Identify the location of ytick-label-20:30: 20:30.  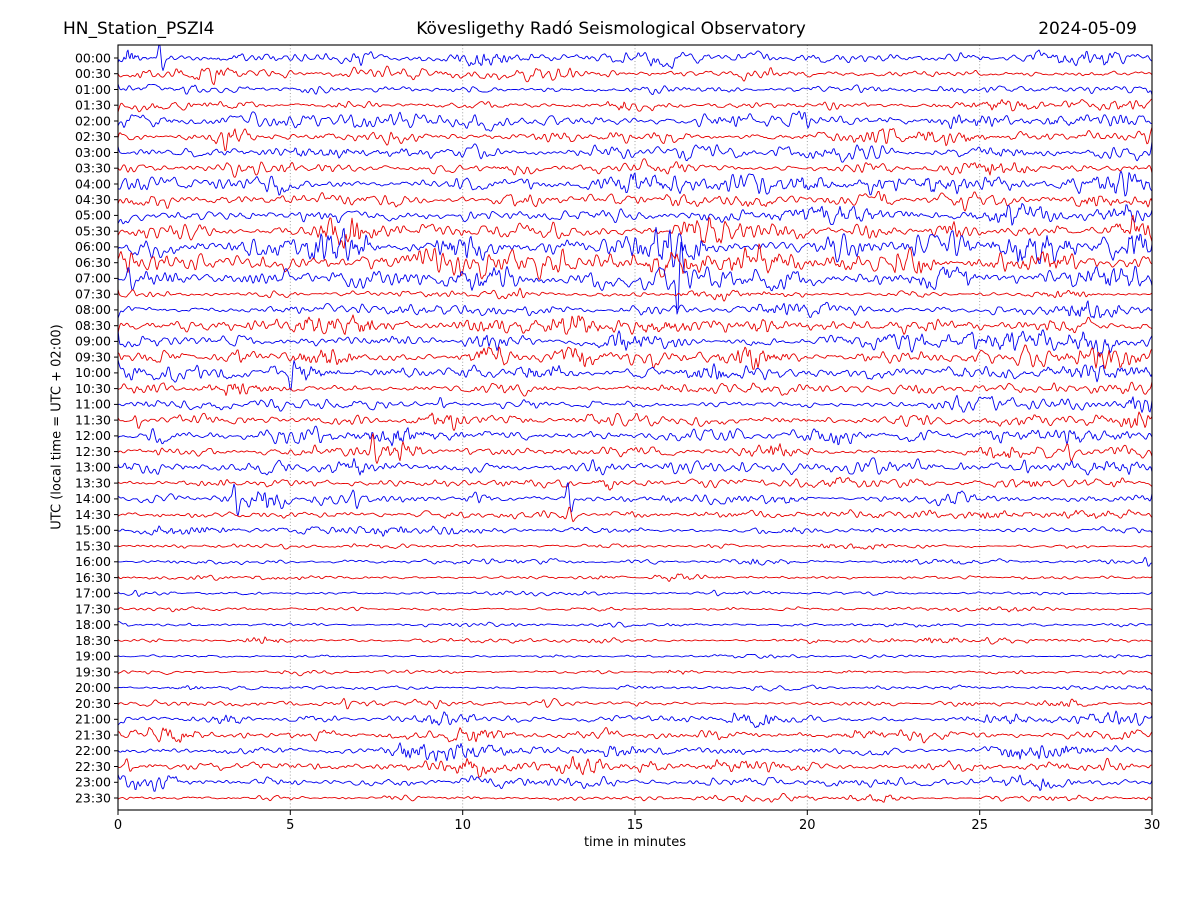
(93, 703).